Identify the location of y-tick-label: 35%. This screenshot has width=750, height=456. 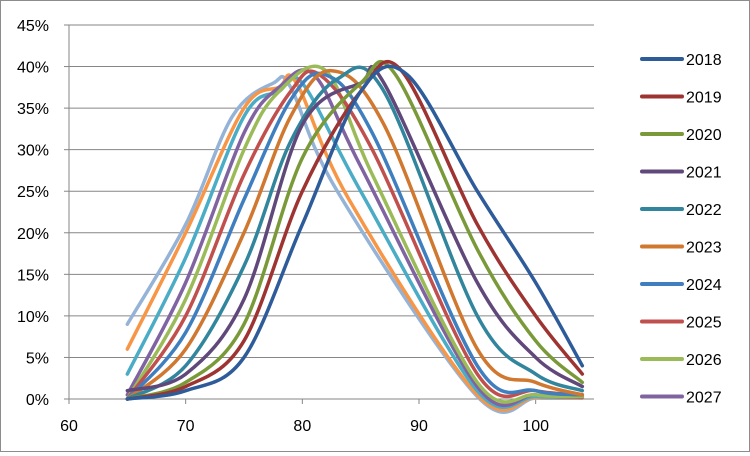
(33, 109).